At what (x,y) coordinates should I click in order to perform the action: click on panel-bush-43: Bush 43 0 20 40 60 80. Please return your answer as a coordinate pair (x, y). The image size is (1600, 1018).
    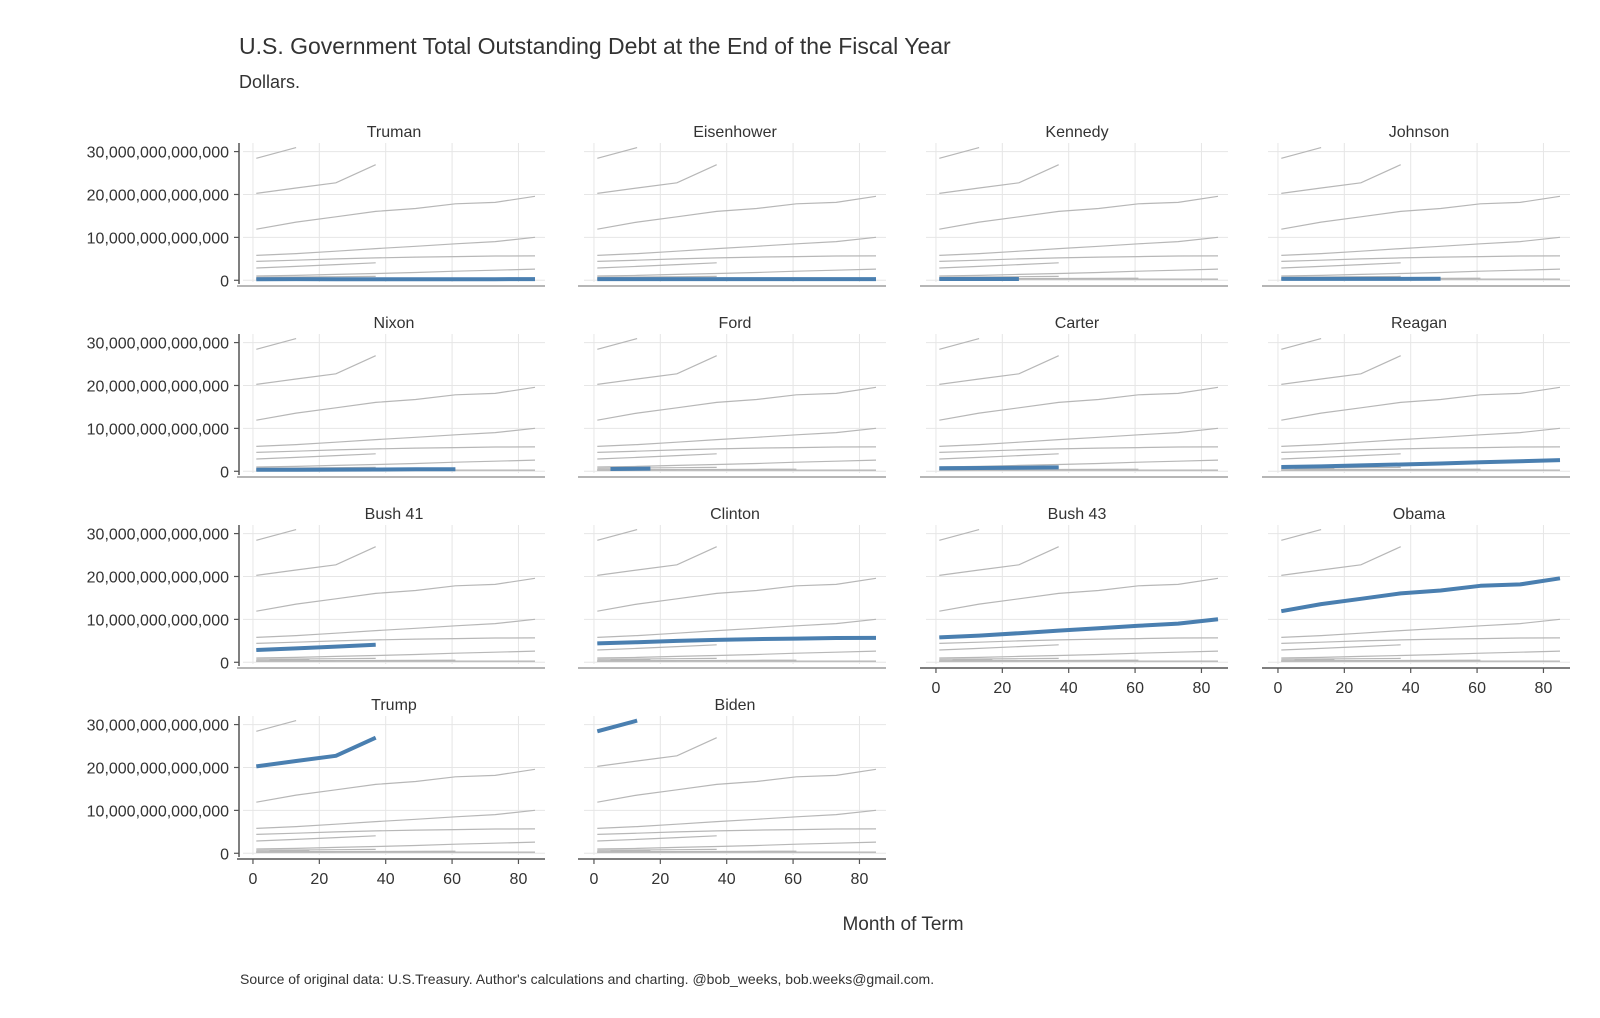
    Looking at the image, I should click on (1074, 601).